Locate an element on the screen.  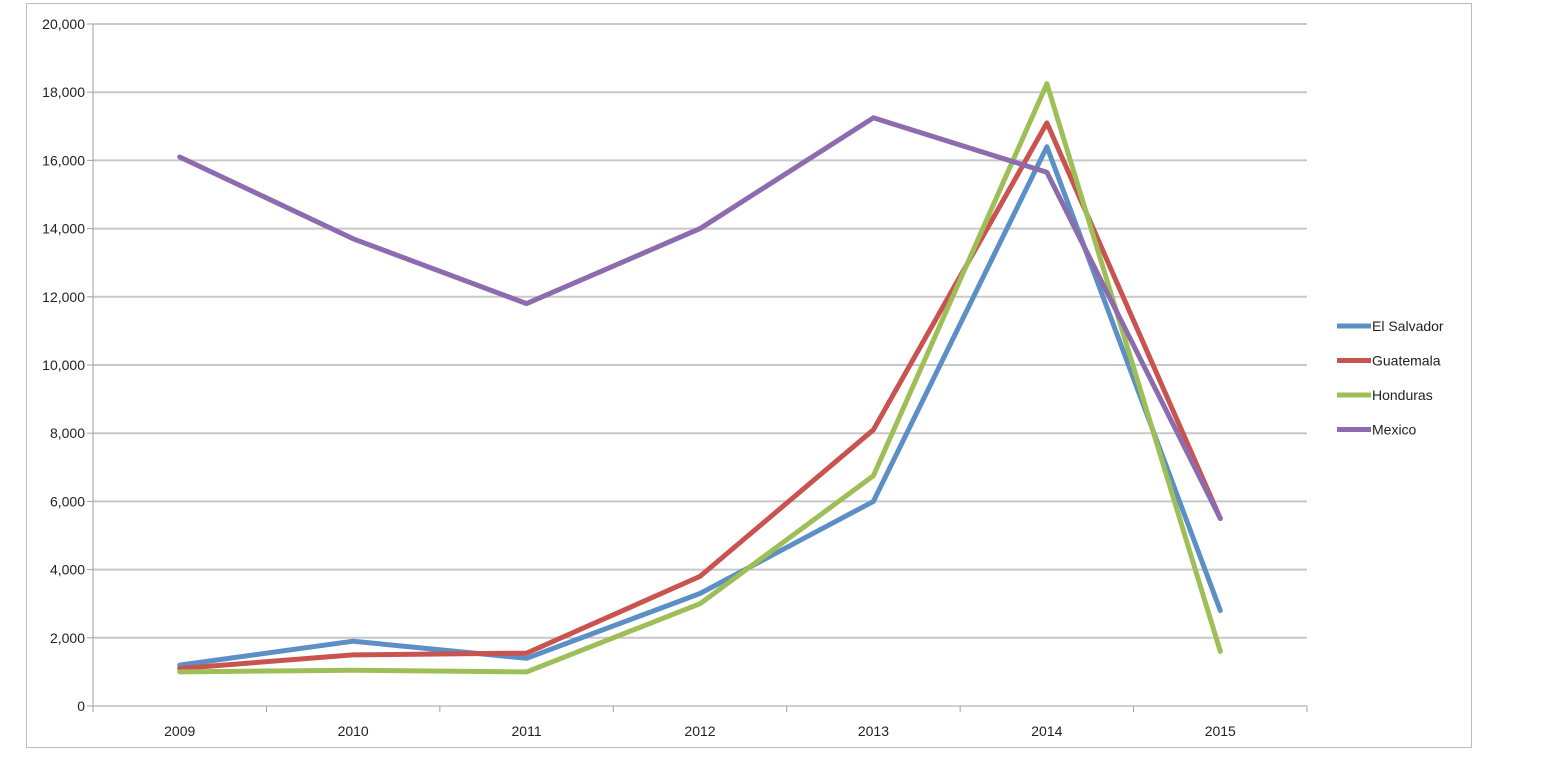
x-tick-label: 2010 is located at coordinates (353, 731).